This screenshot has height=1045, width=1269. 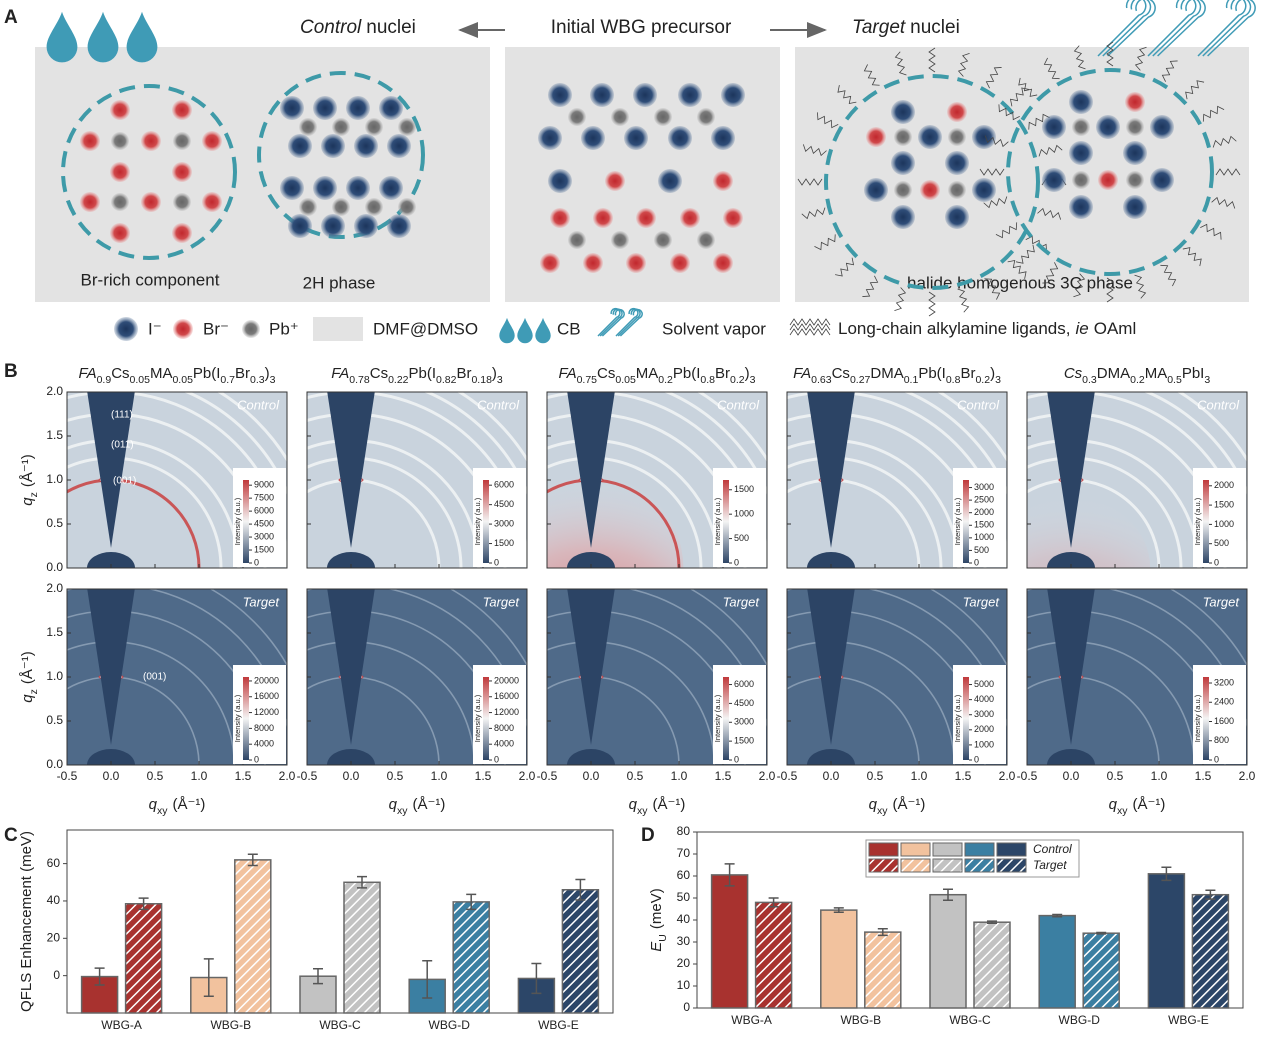 What do you see at coordinates (177, 375) in the screenshot?
I see `composition-title: FA0.9Cs0.05MA0.05Pb(I0.7Br0.3)3` at bounding box center [177, 375].